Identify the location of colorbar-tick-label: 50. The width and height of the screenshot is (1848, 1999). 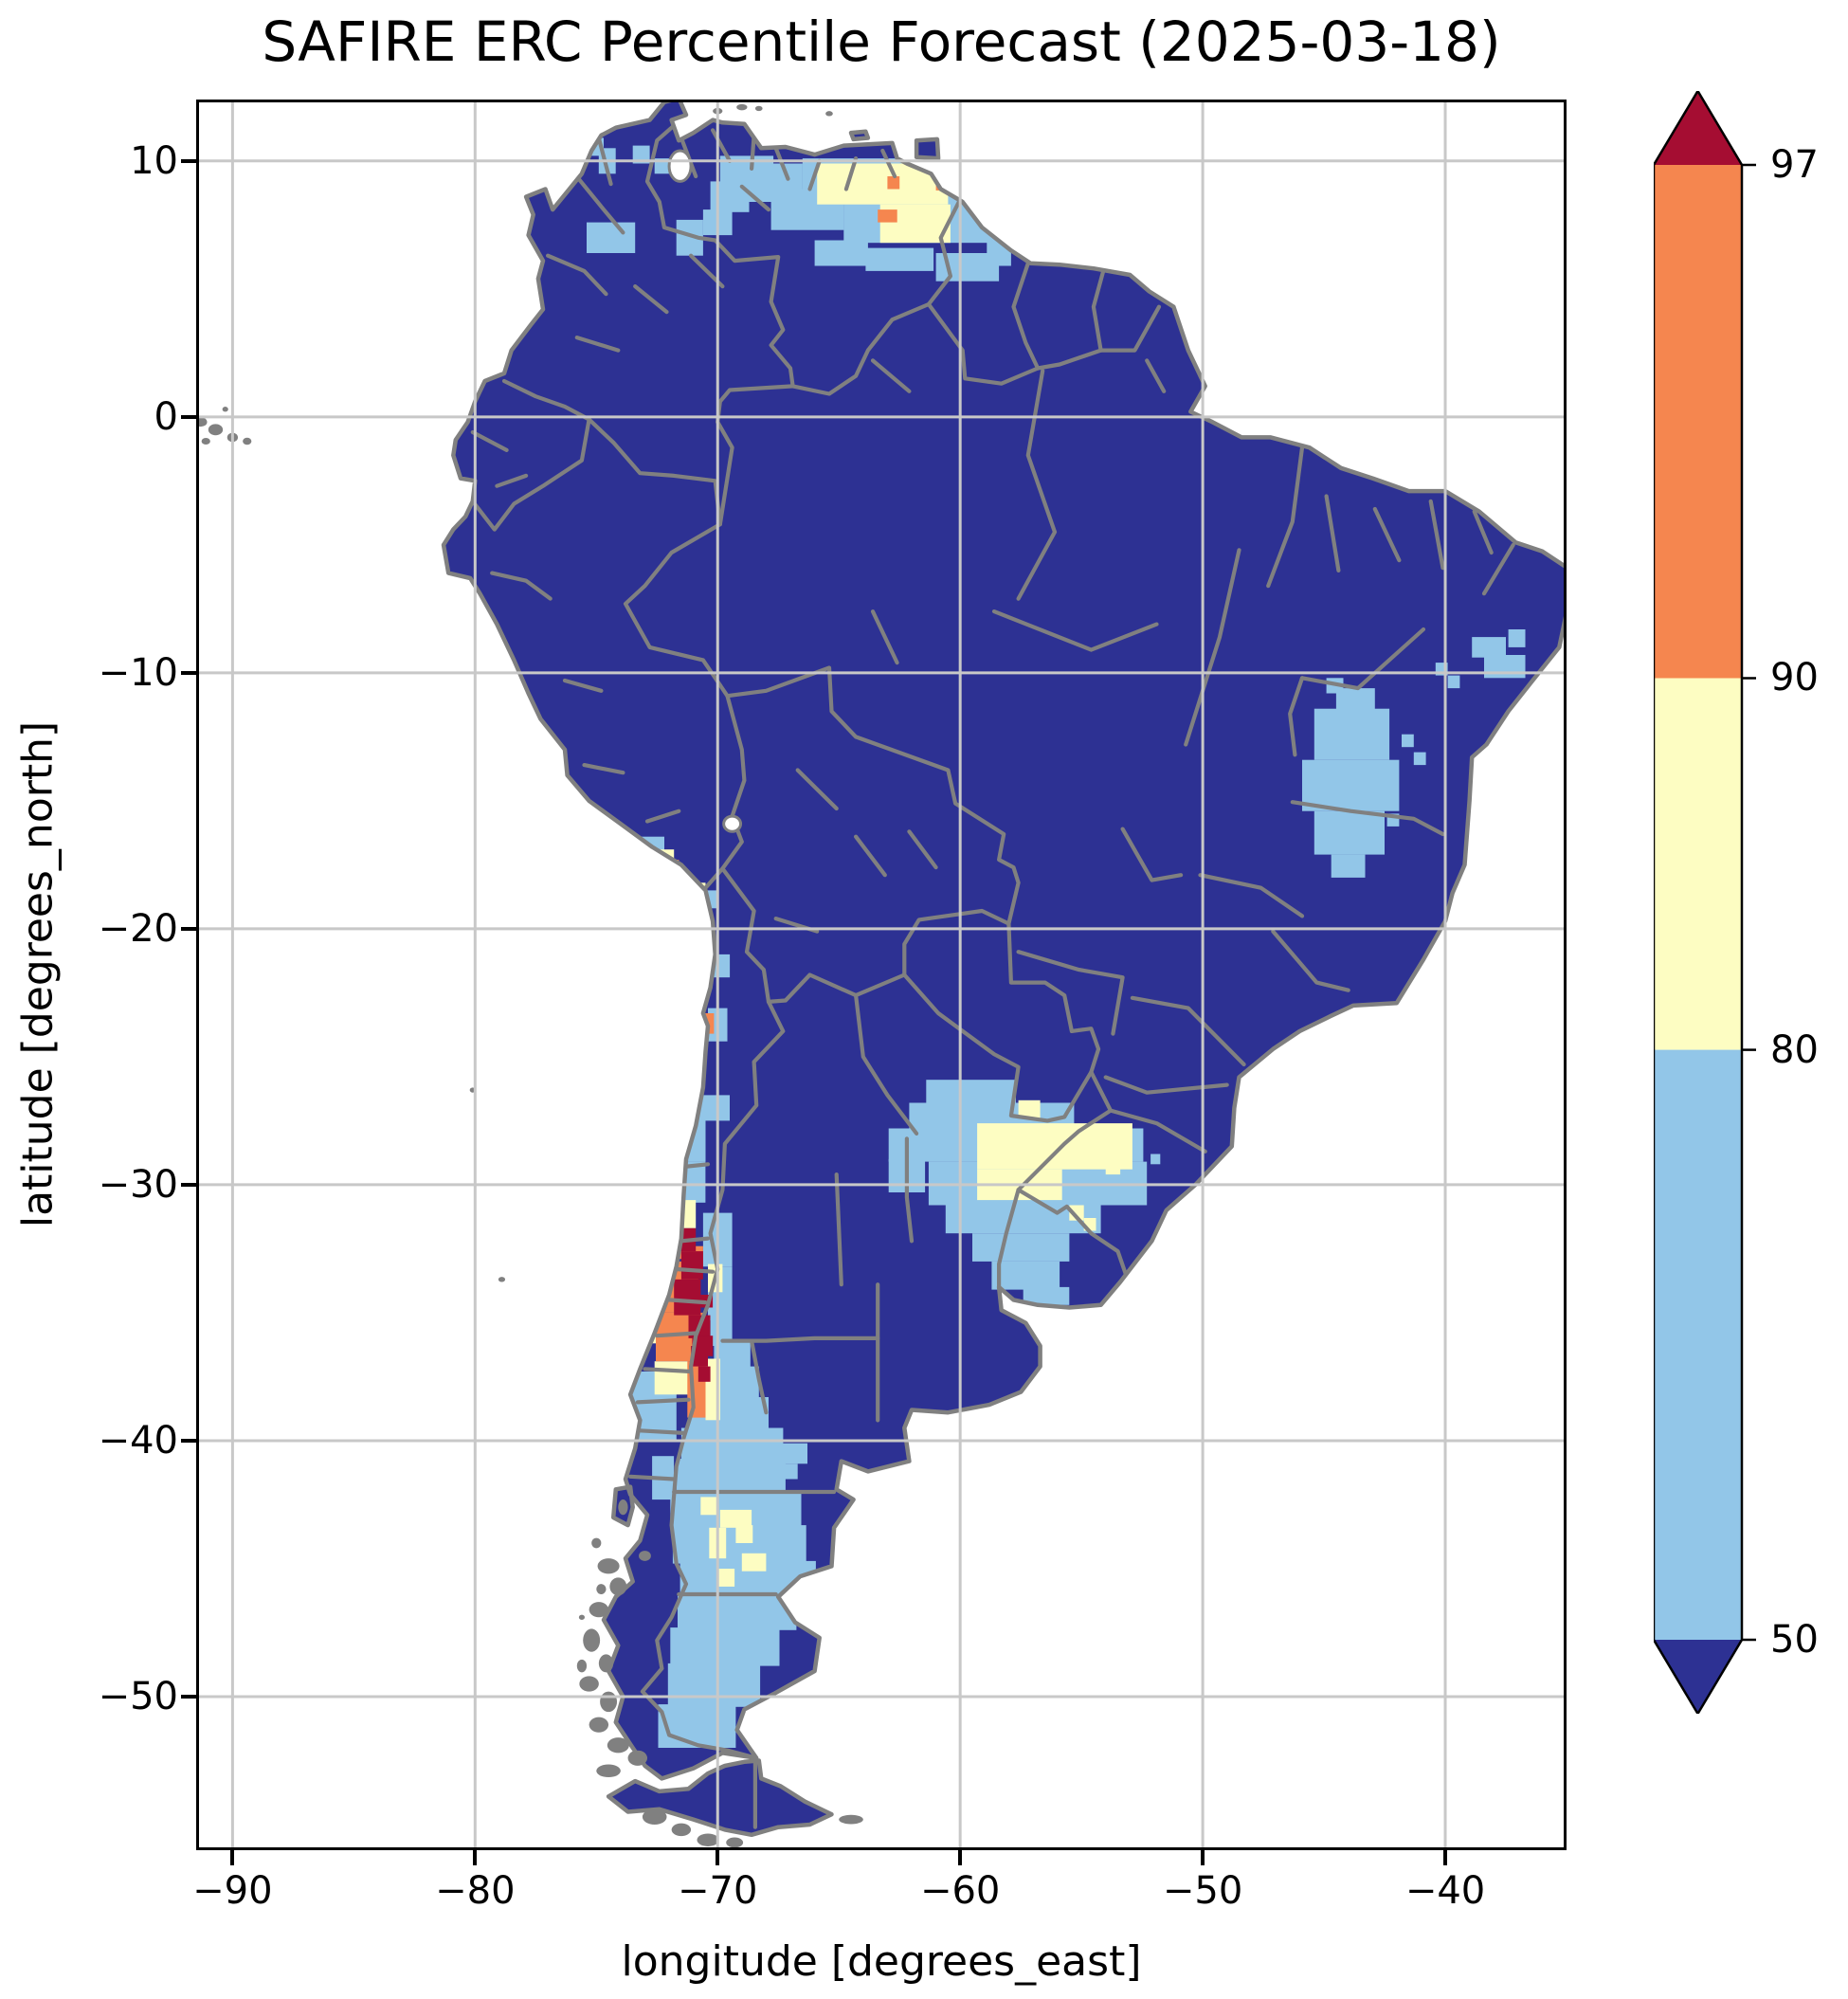
(1794, 1640).